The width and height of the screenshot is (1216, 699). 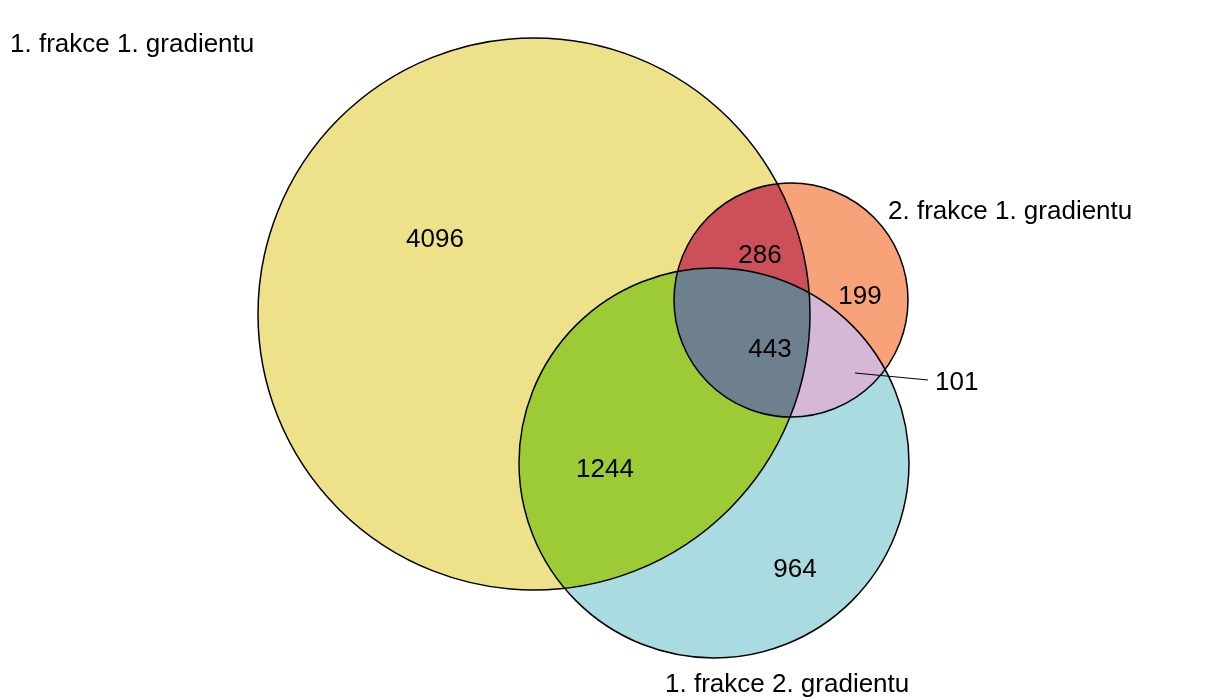 I want to click on data-label: 443, so click(x=770, y=347).